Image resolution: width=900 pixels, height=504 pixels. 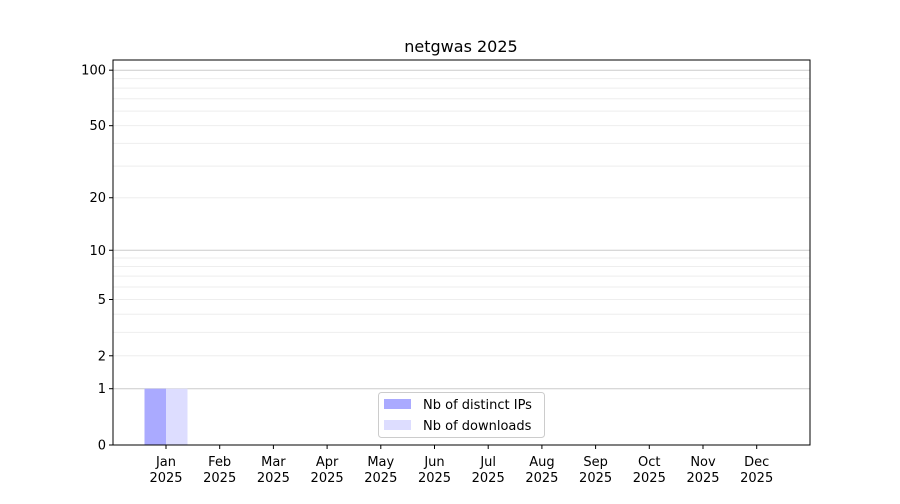 I want to click on chart-title: netgwas 2025, so click(x=460, y=46).